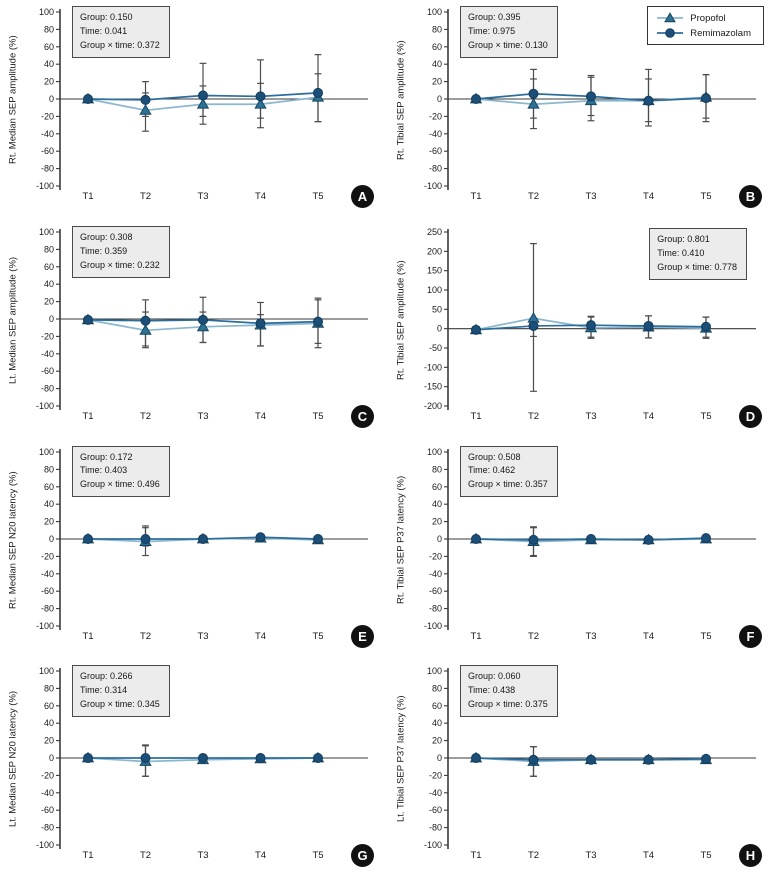 The image size is (775, 879). What do you see at coordinates (401, 319) in the screenshot?
I see `y-axis-label: Rt. Tibial SEP amplitude (%)` at bounding box center [401, 319].